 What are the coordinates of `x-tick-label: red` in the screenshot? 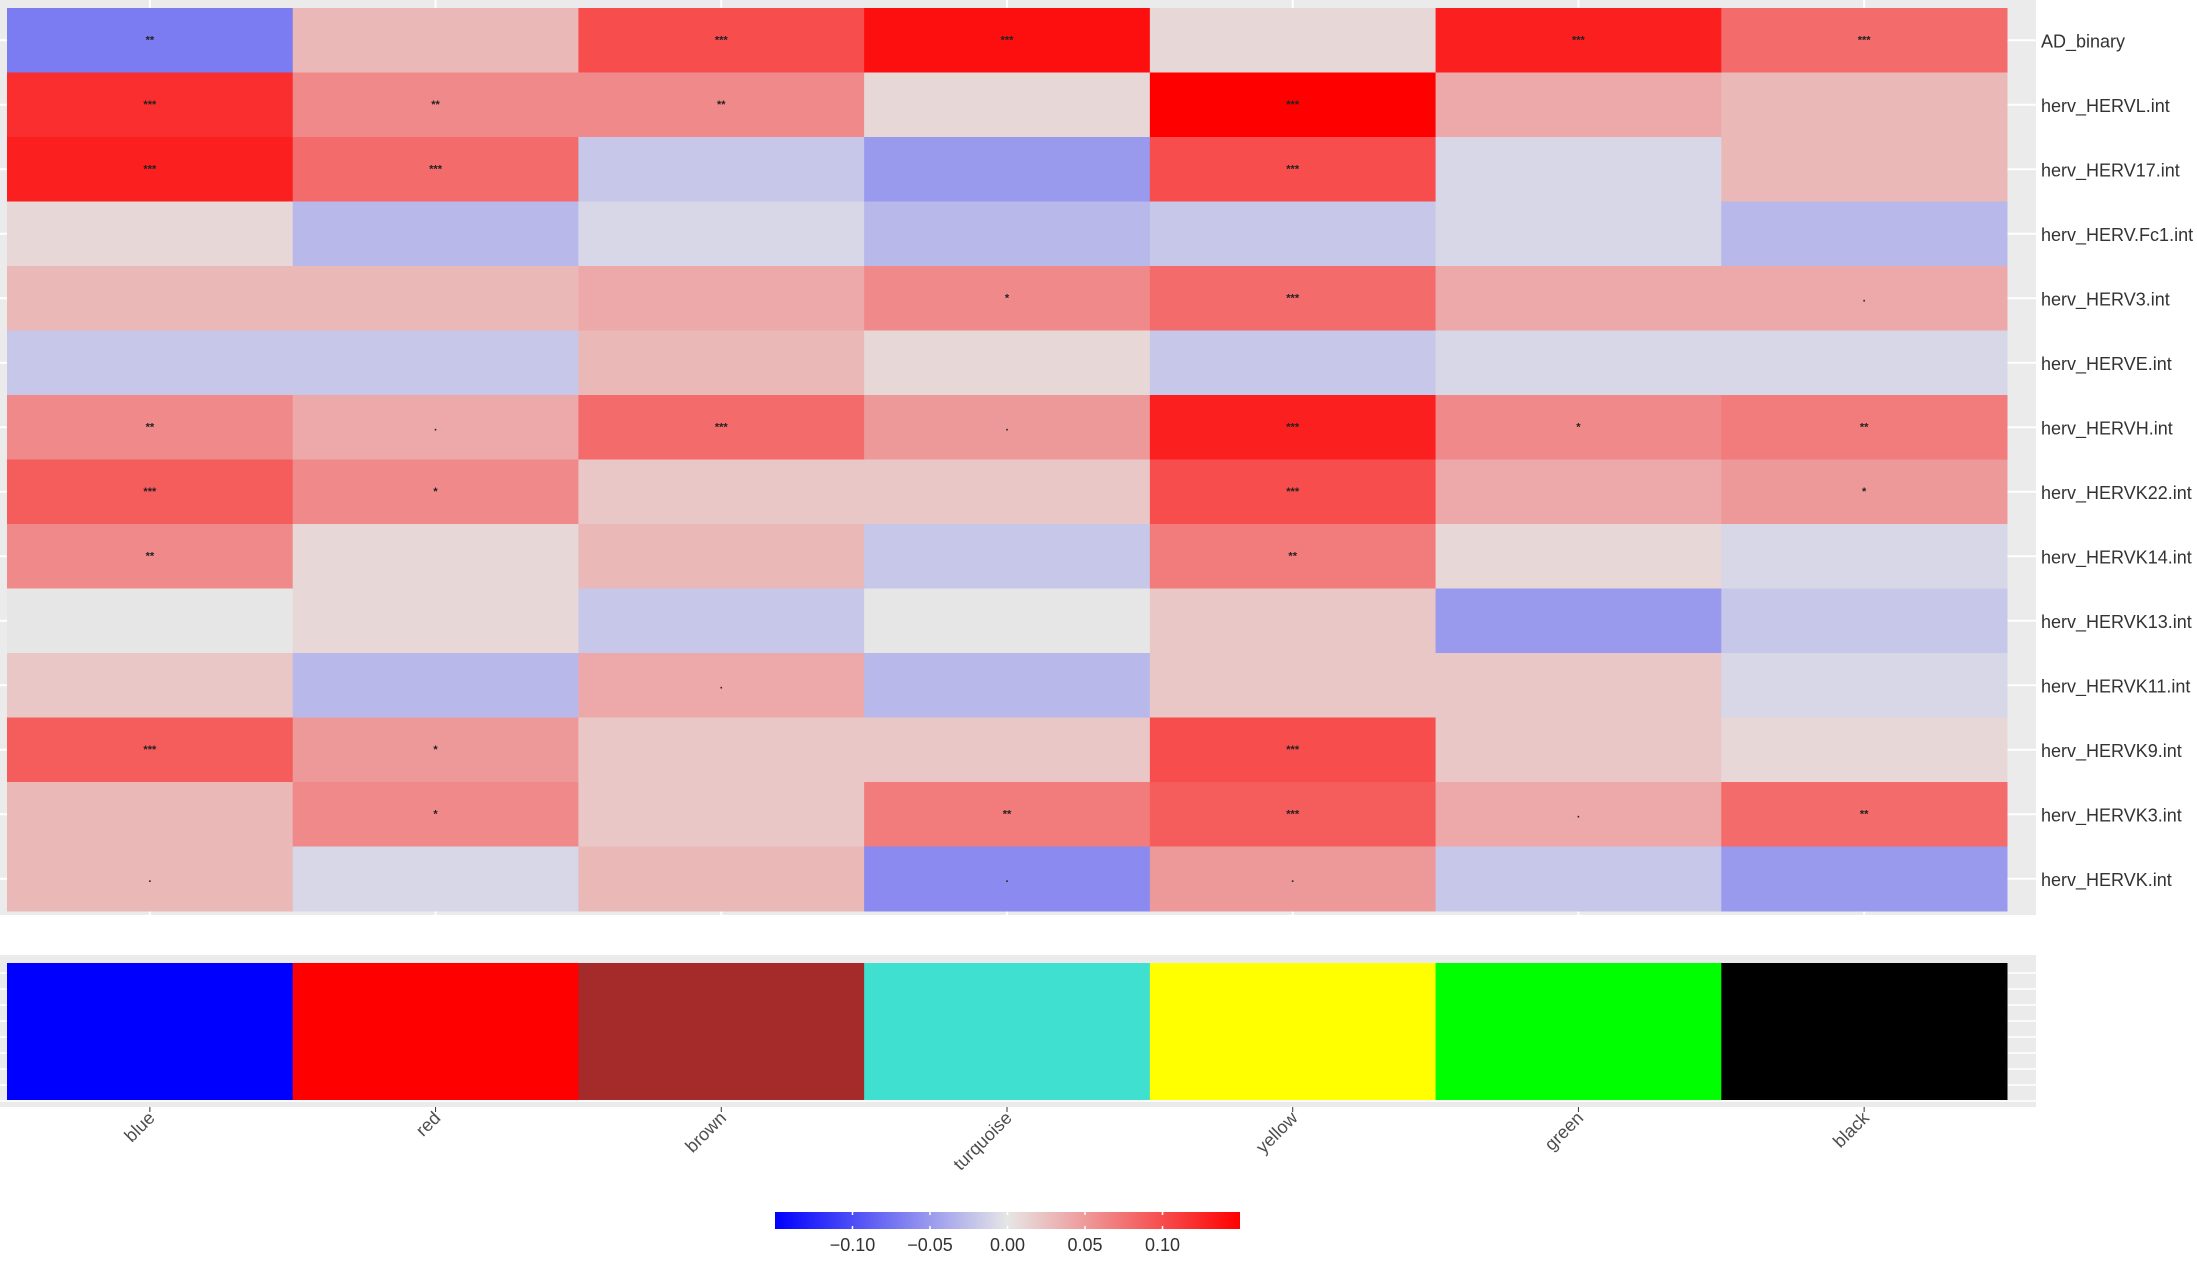 It's located at (428, 1124).